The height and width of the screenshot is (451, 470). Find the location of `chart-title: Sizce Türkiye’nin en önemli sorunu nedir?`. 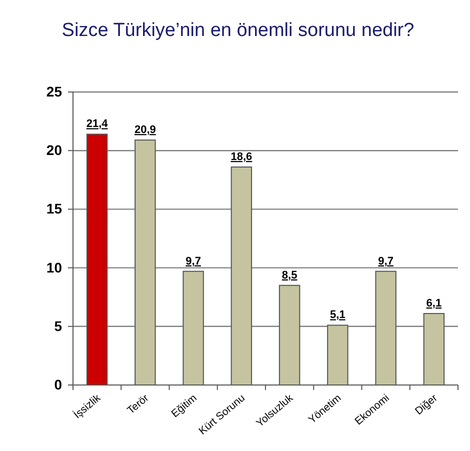

chart-title: Sizce Türkiye’nin en önemli sorunu nedir? is located at coordinates (238, 30).